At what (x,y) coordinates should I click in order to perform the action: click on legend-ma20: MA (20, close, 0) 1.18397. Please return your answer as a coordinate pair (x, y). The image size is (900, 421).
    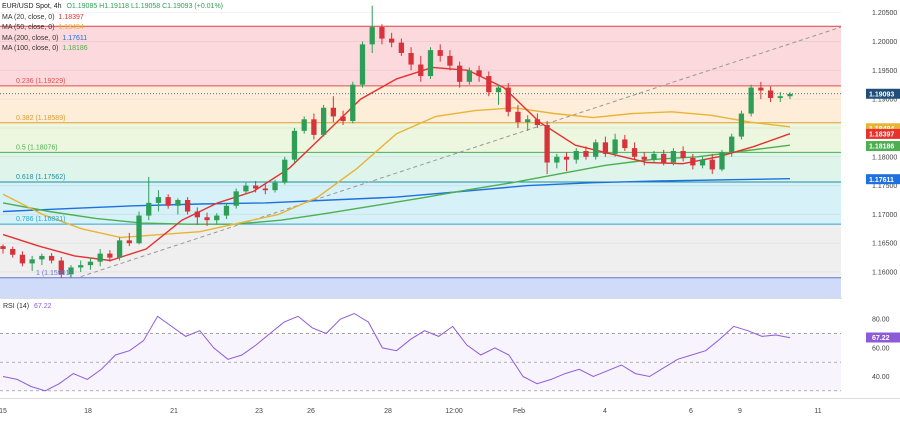
    Looking at the image, I should click on (112, 18).